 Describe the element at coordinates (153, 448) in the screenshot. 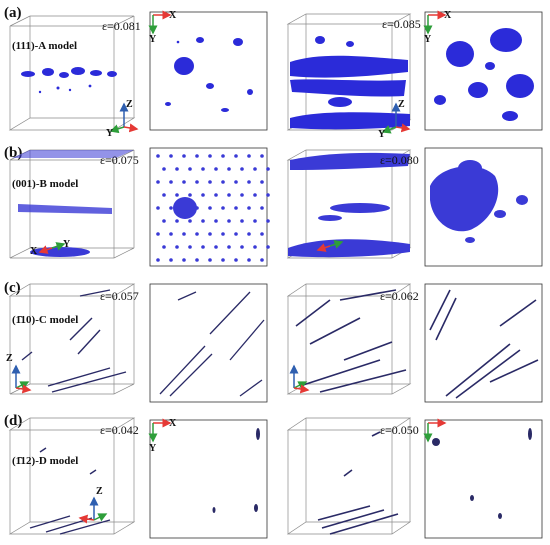

I see `axis-label-y-d2: Y` at that location.